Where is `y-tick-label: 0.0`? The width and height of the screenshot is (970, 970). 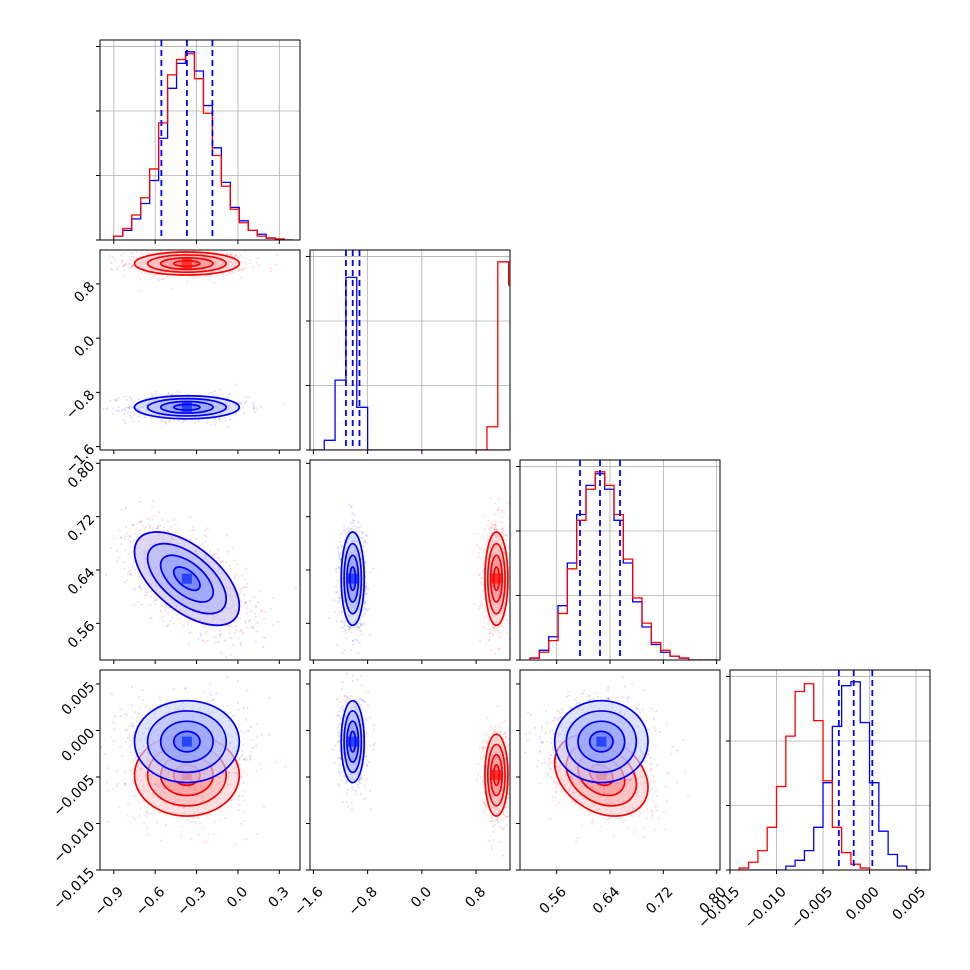 y-tick-label: 0.0 is located at coordinates (84, 346).